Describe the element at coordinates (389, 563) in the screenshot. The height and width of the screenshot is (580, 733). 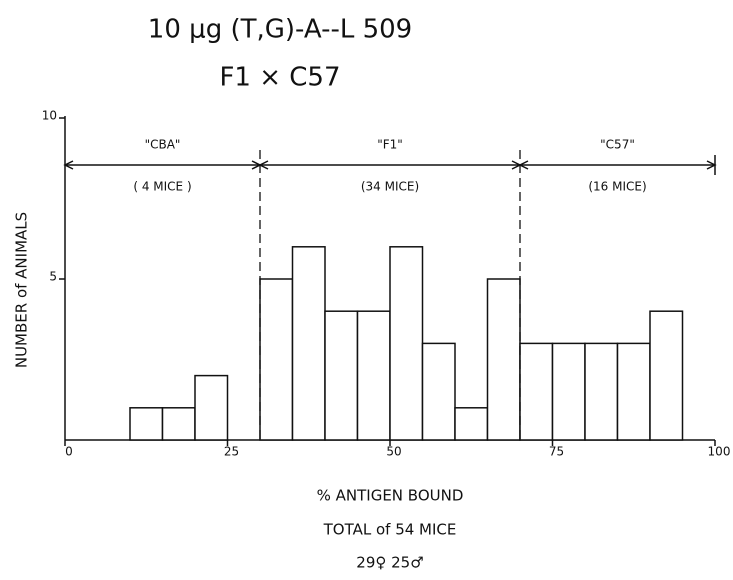
I see `footer-line: 29♀ 25♂` at that location.